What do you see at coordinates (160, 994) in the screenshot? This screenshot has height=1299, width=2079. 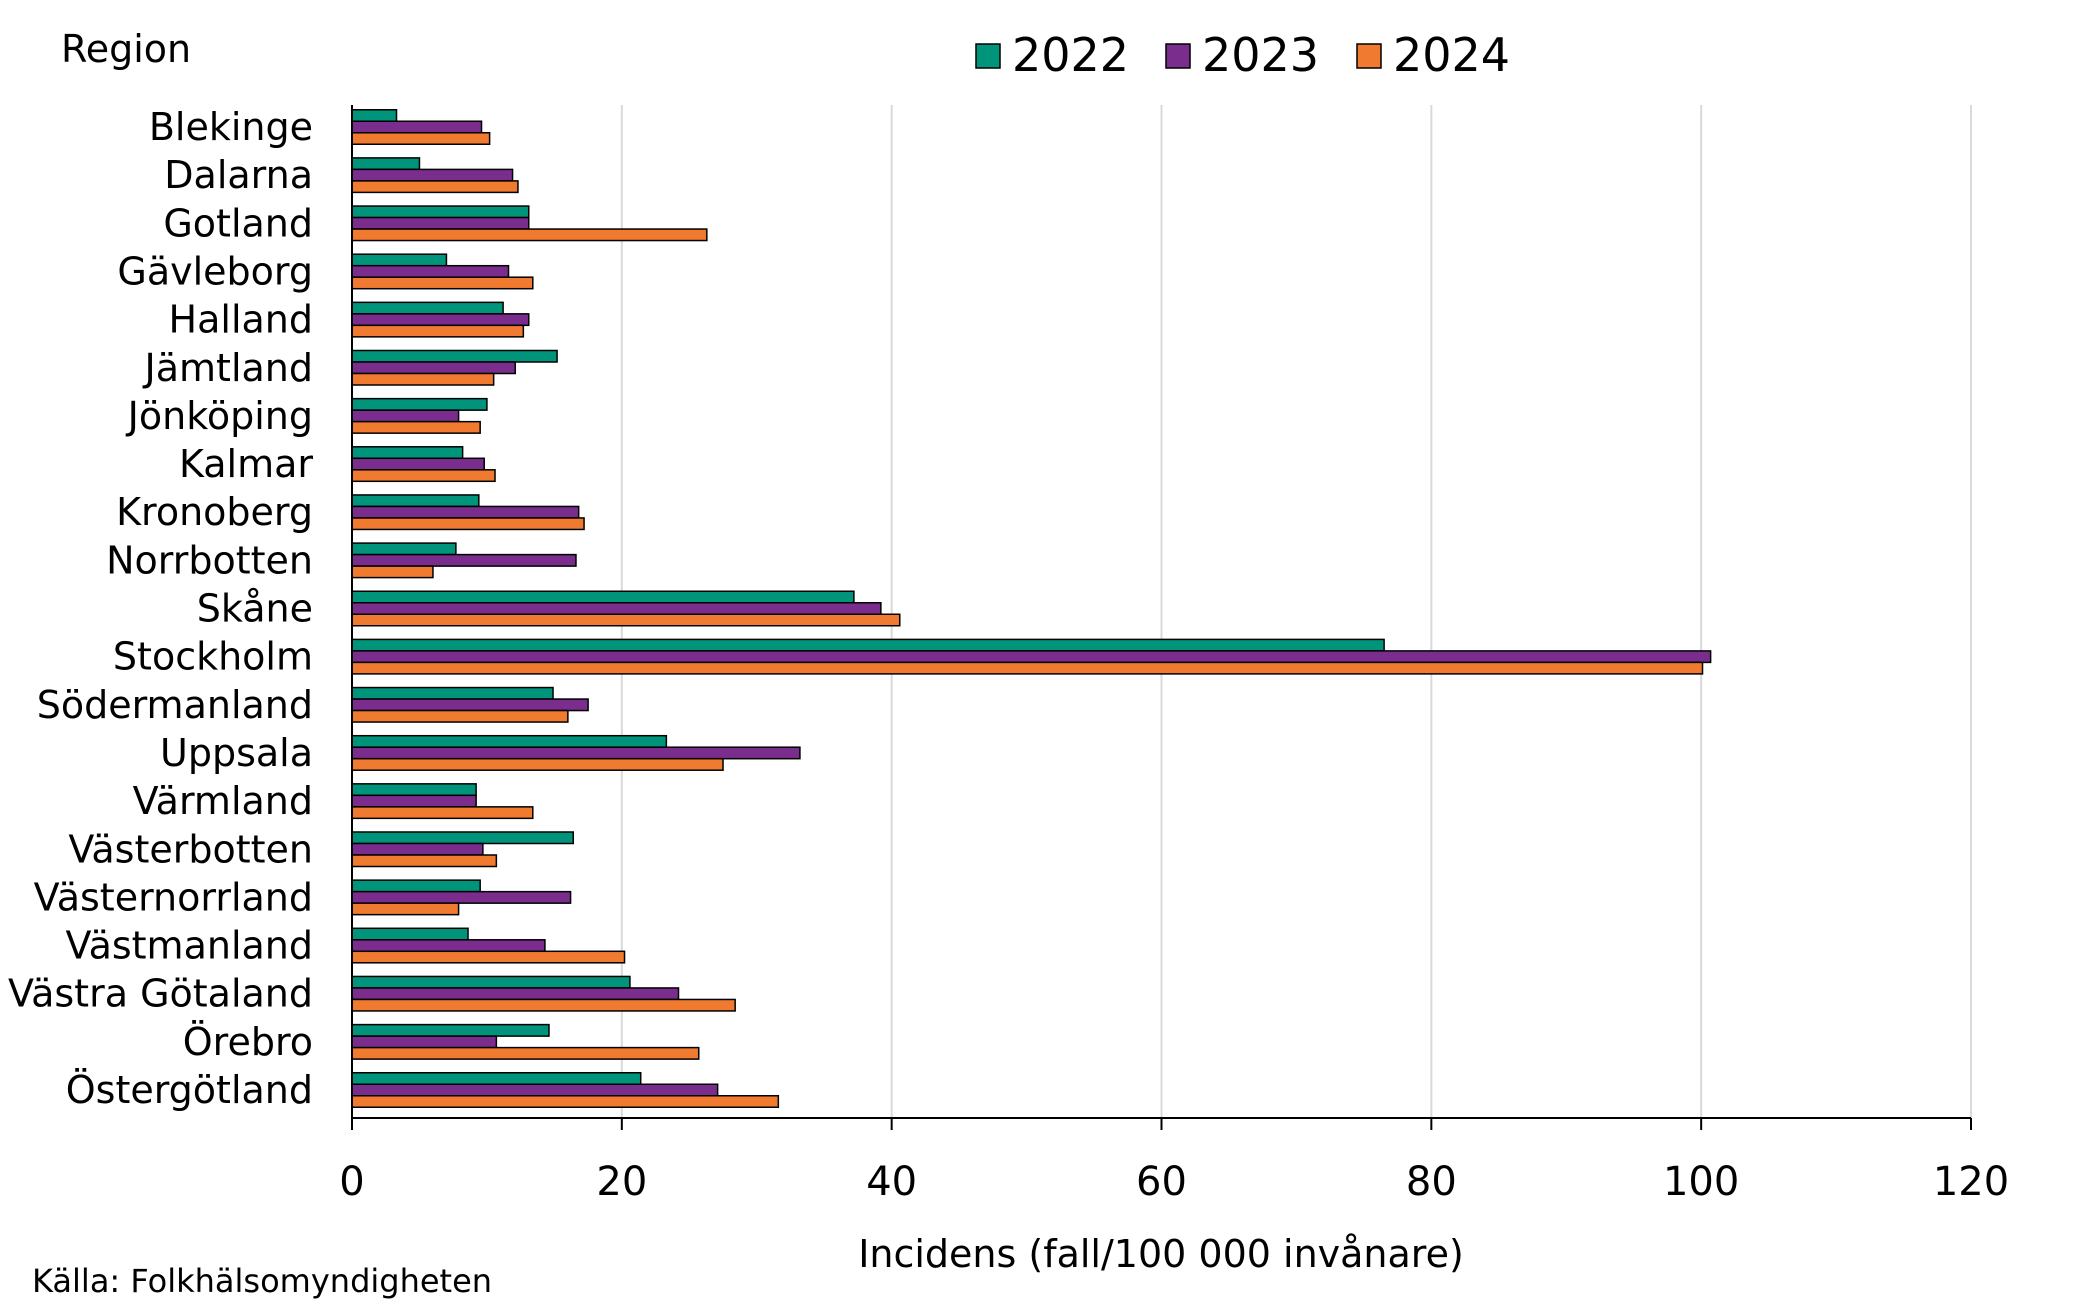 I see `category-label: Västra Götaland` at bounding box center [160, 994].